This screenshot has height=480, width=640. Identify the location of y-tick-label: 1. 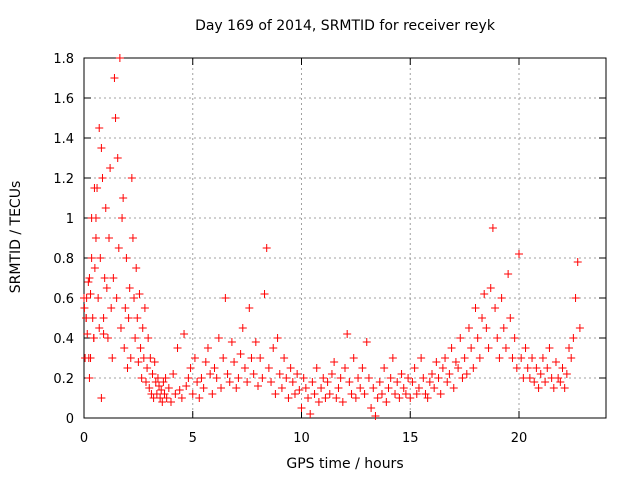
(70, 219).